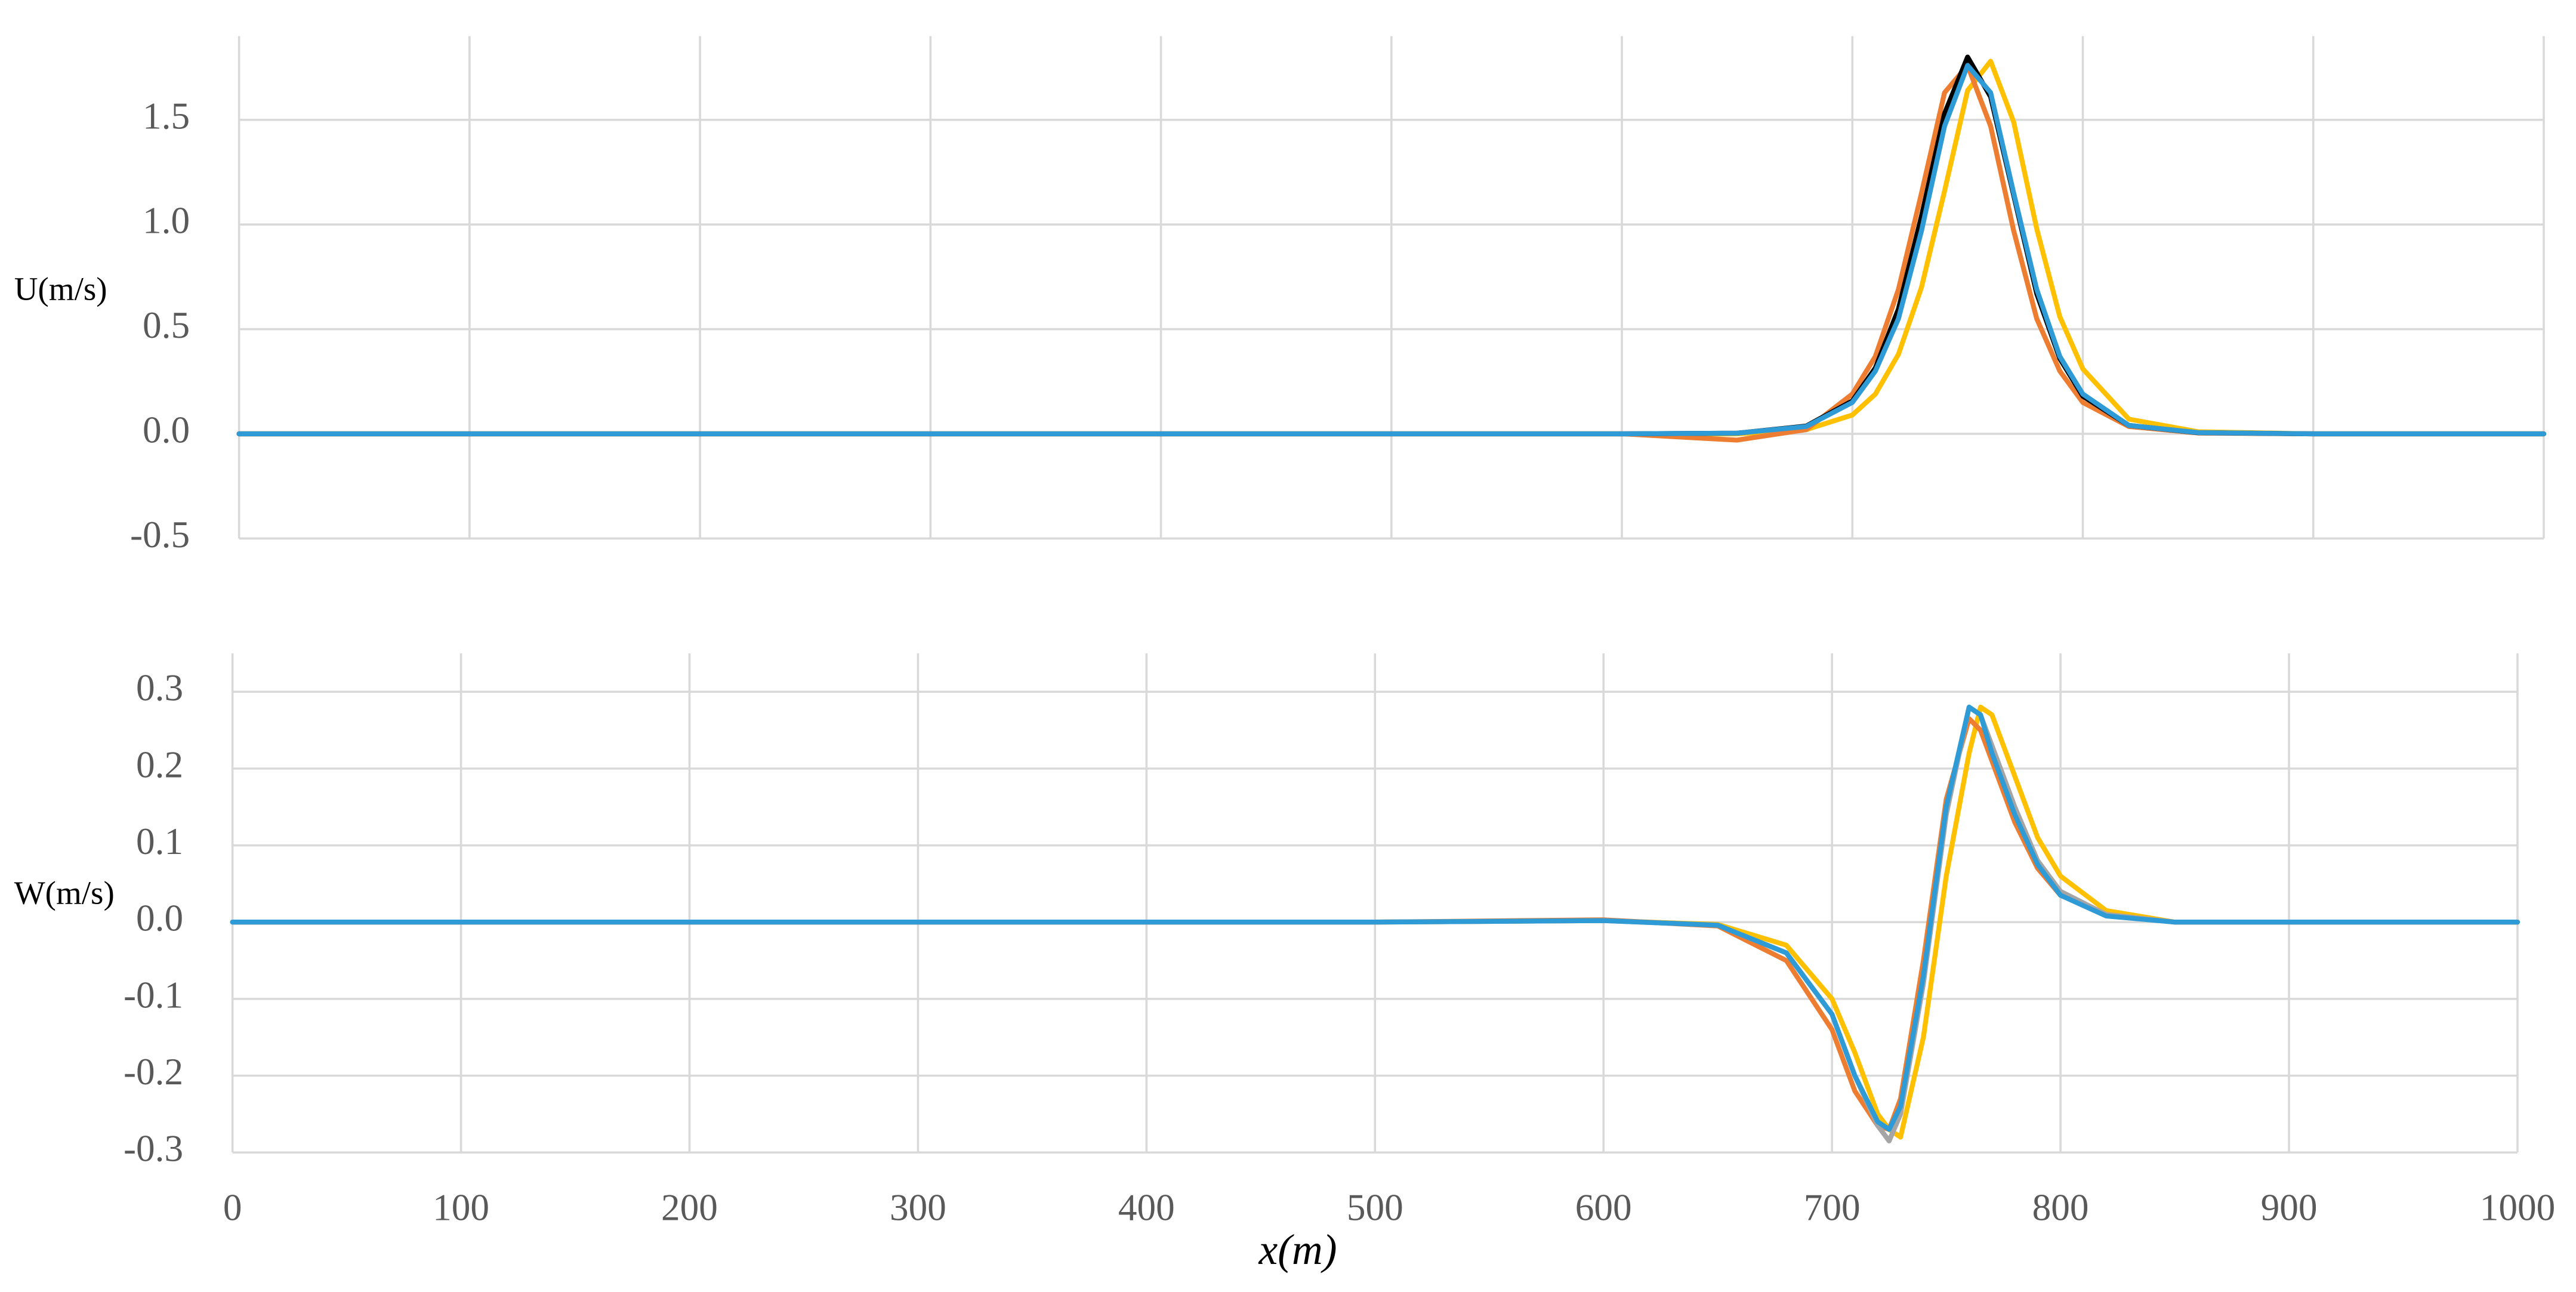 Image resolution: width=2576 pixels, height=1292 pixels. I want to click on x-tick-label: 900, so click(2289, 1208).